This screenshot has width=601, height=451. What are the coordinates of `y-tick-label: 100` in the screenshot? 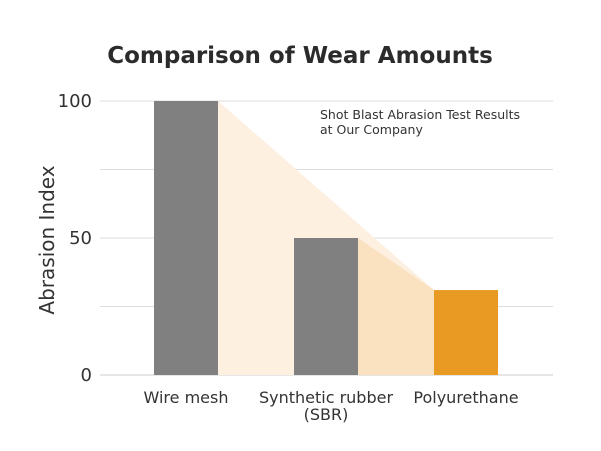 It's located at (75, 101).